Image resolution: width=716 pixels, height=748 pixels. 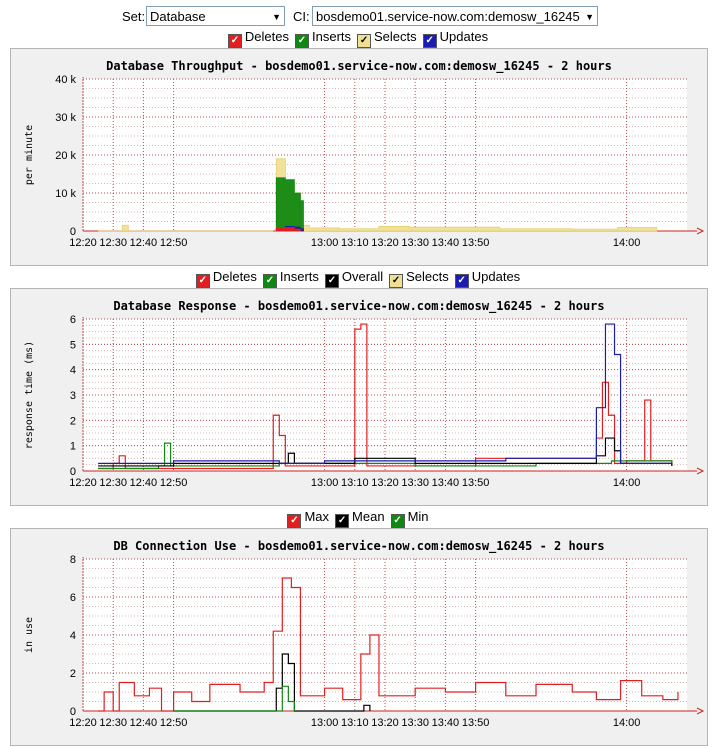 I want to click on legend-item-overall: ✓ Overall, so click(x=354, y=278).